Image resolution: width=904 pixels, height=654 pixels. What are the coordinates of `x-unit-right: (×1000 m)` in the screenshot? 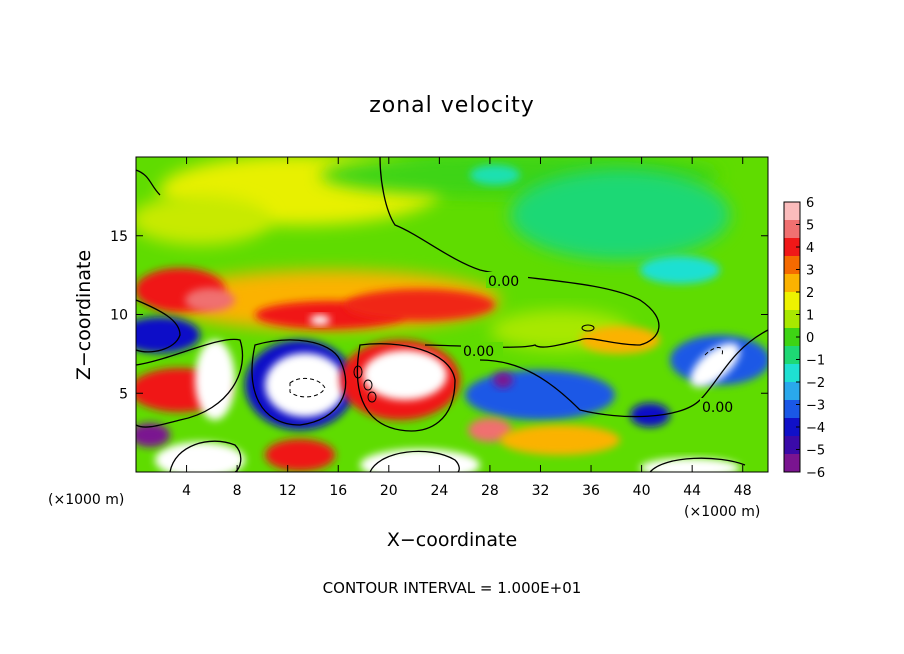 It's located at (722, 512).